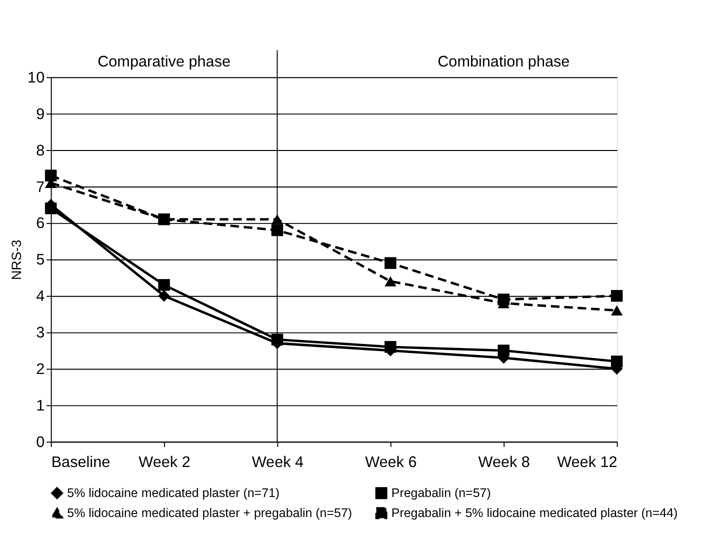 This screenshot has height=536, width=707. What do you see at coordinates (40, 223) in the screenshot?
I see `y-tick-label: 6` at bounding box center [40, 223].